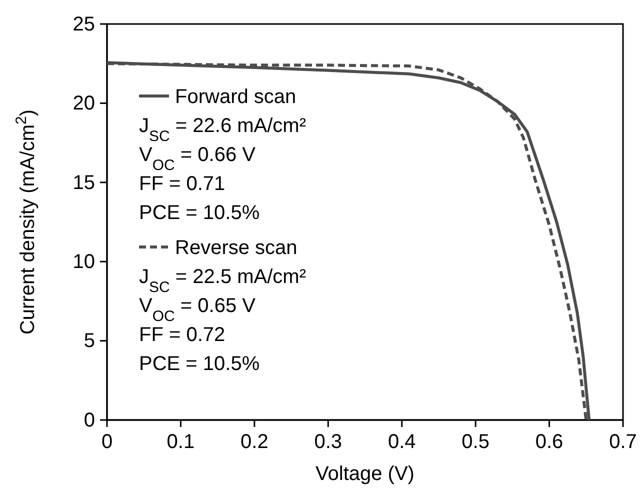  Describe the element at coordinates (254, 442) in the screenshot. I see `x-tick-label: 0.2` at that location.